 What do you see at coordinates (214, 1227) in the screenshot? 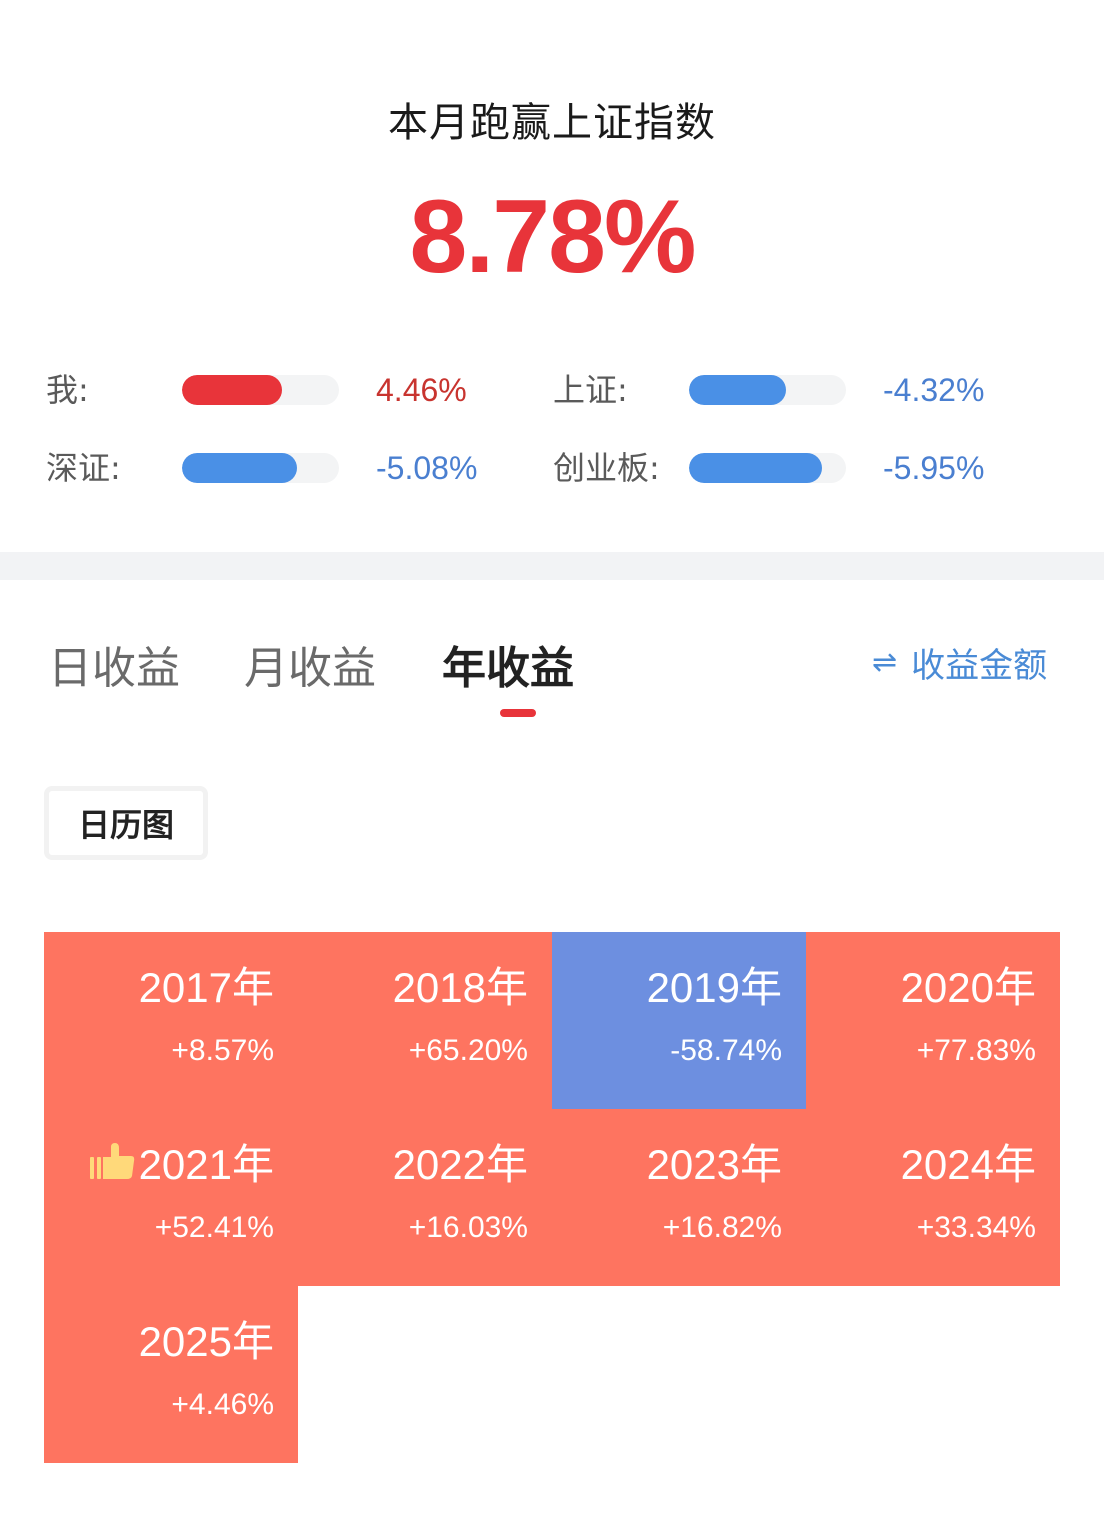
I see `year-return: +52.41%` at bounding box center [214, 1227].